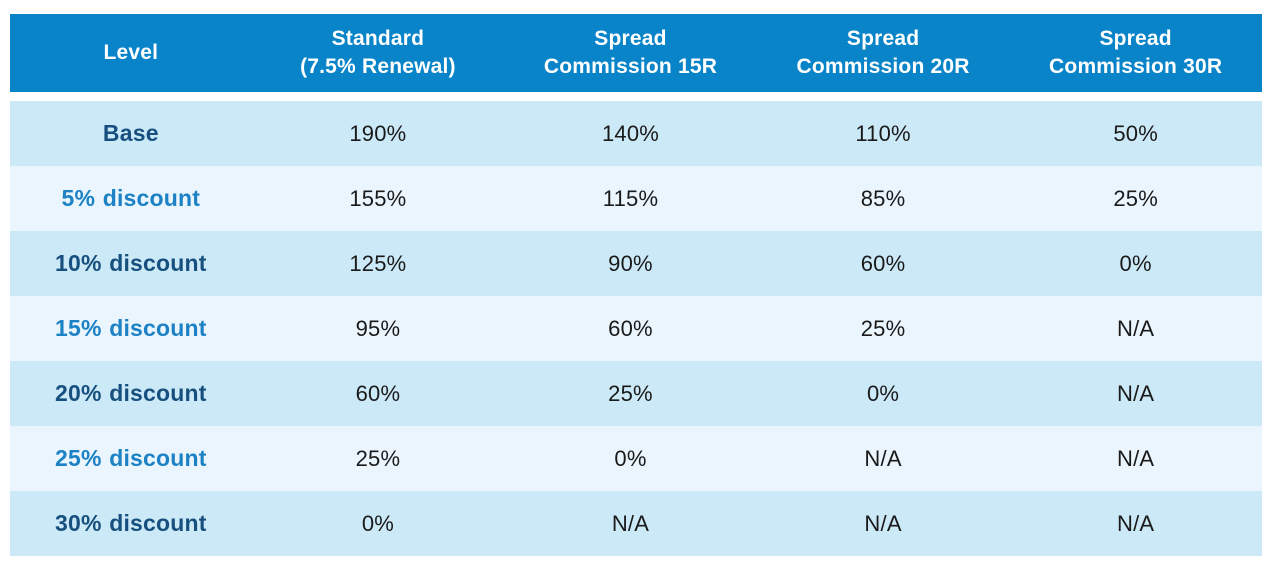 This screenshot has height=577, width=1270. What do you see at coordinates (78, 393) in the screenshot?
I see `row-label-strong: 20%` at bounding box center [78, 393].